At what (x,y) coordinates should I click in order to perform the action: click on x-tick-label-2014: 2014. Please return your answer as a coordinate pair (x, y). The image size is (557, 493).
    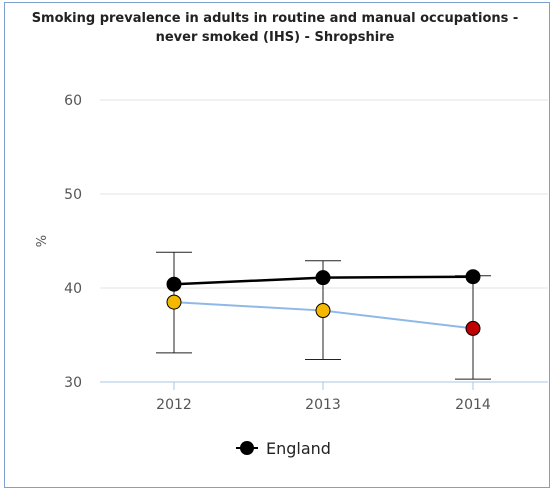
    Looking at the image, I should click on (473, 405).